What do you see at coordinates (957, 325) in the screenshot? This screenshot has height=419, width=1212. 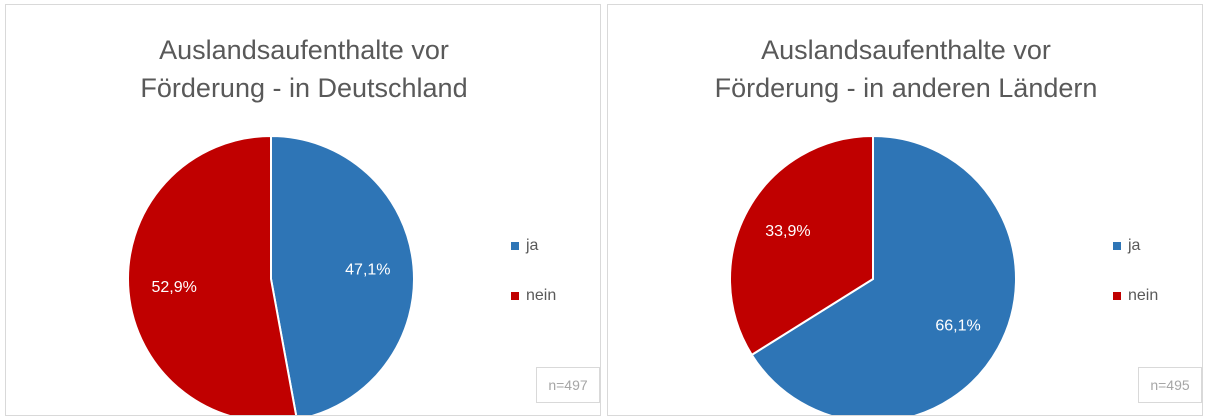 I see `data-label: 66,1%` at bounding box center [957, 325].